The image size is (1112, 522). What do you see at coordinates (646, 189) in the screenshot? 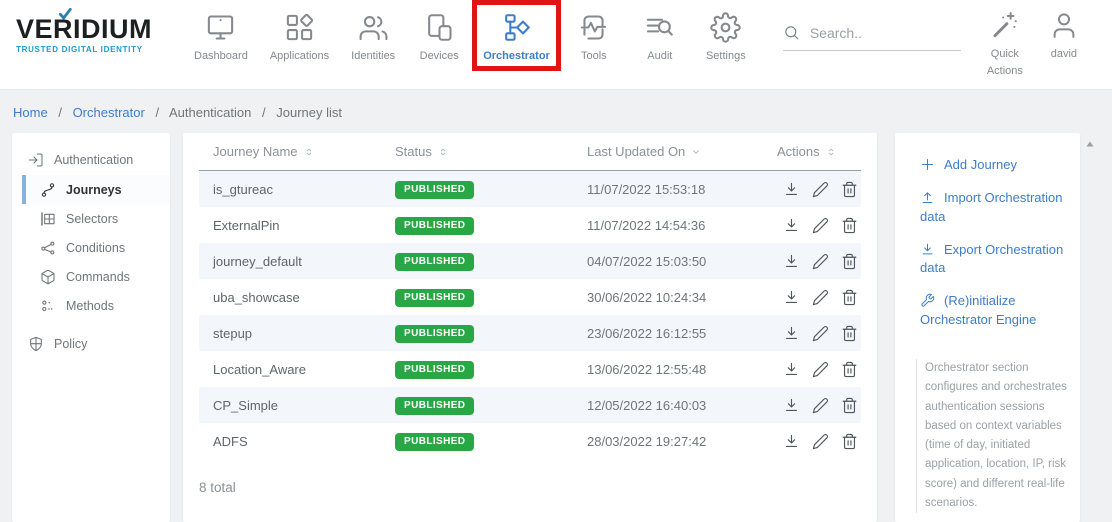
I see `last-updated: 11/07/2022 15:53:18` at bounding box center [646, 189].